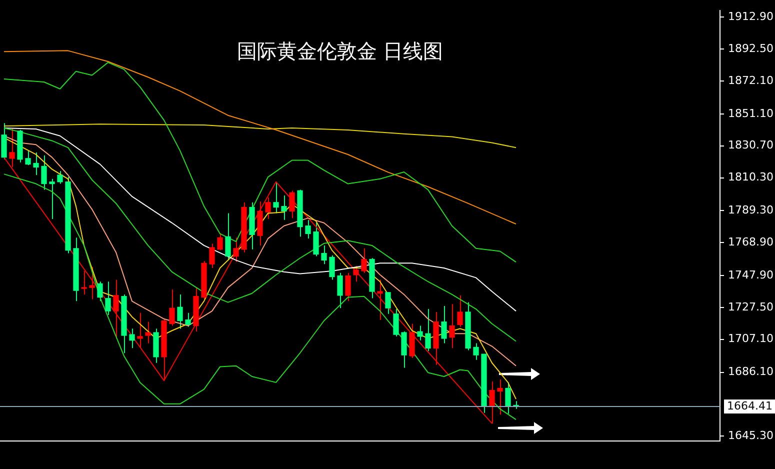 The image size is (775, 469). What do you see at coordinates (751, 275) in the screenshot?
I see `y-tick-label: 1747.90` at bounding box center [751, 275].